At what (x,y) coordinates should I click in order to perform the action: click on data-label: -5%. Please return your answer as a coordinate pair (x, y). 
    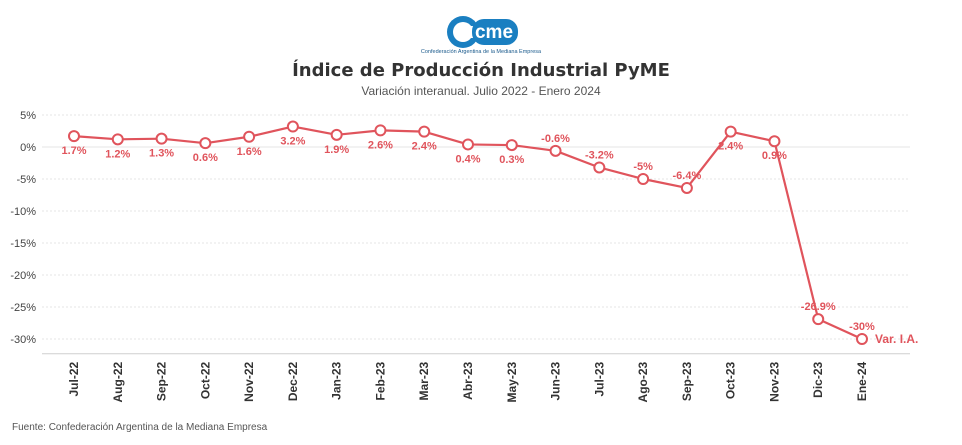
    Looking at the image, I should click on (643, 167).